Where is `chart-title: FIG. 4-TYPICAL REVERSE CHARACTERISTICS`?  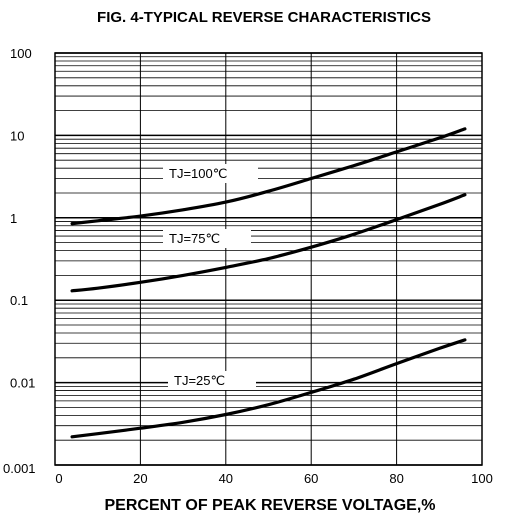 chart-title: FIG. 4-TYPICAL REVERSE CHARACTERISTICS is located at coordinates (264, 17).